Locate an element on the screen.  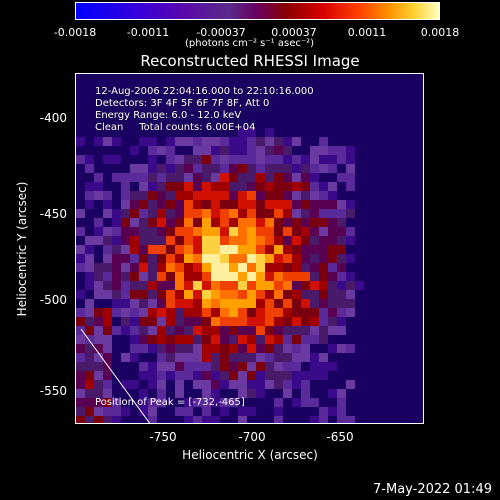
colorbar-tick: 0.0011 is located at coordinates (367, 32).